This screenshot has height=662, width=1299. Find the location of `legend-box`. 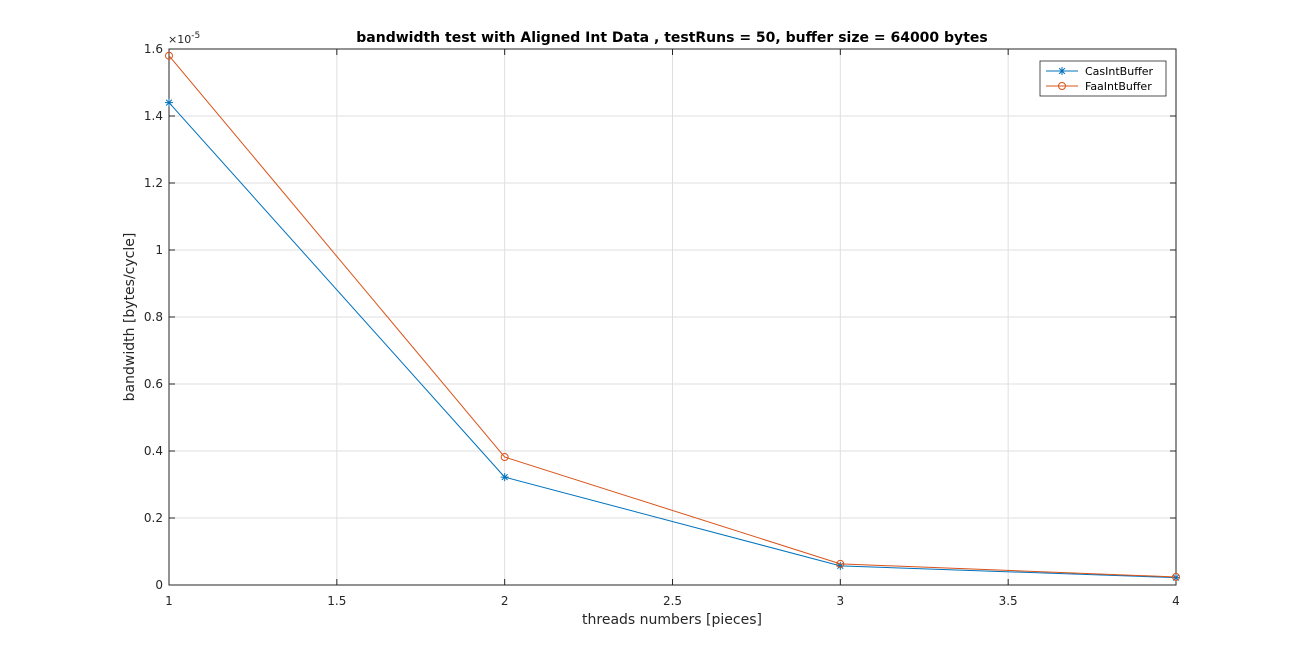

legend-box is located at coordinates (1103, 78).